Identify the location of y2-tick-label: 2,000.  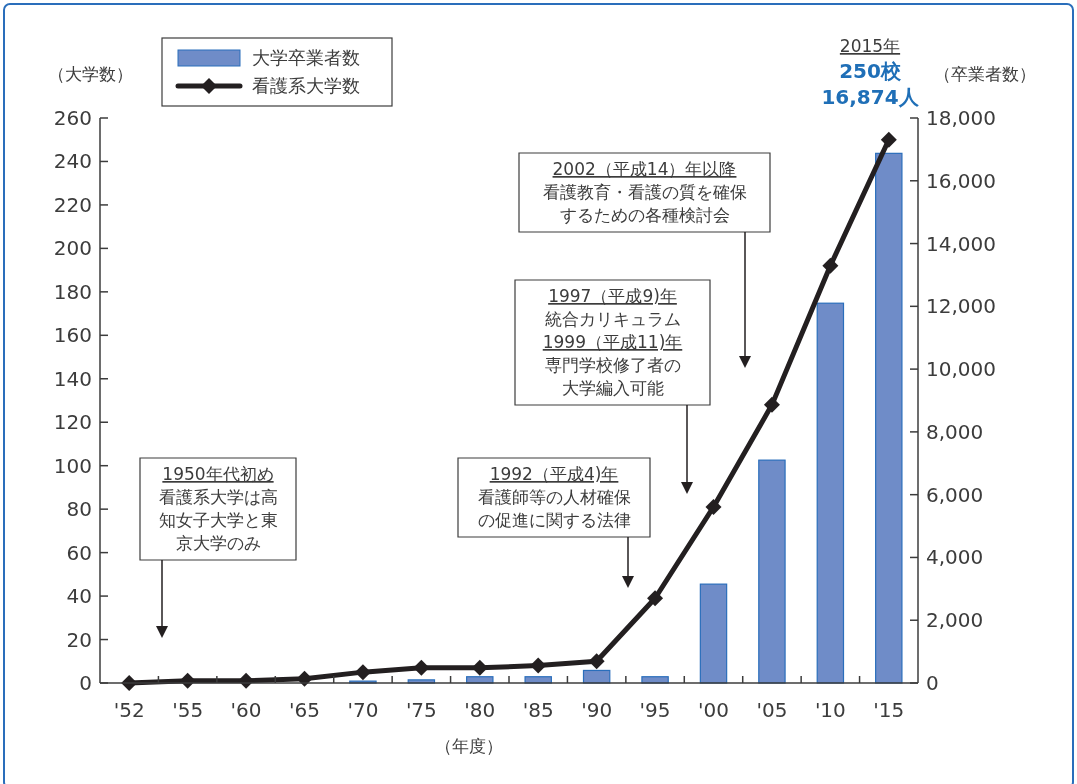
(955, 620).